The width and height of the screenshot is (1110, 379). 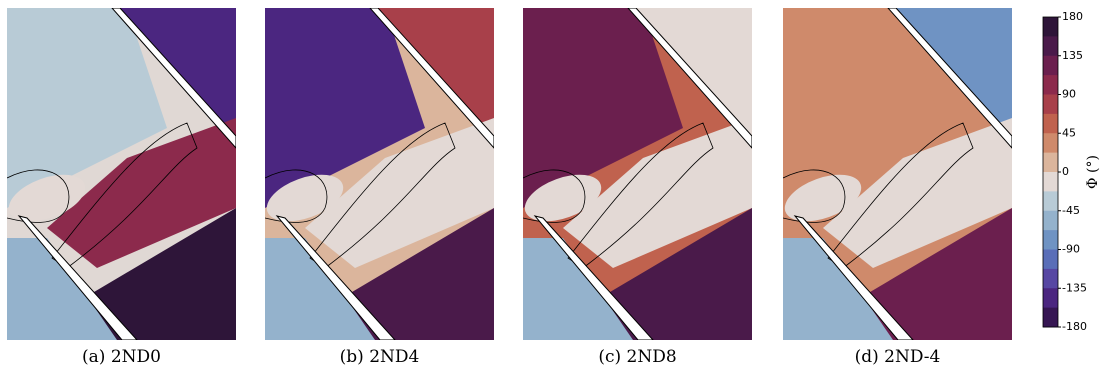 What do you see at coordinates (898, 357) in the screenshot?
I see `panel-caption: (d) 2ND-4` at bounding box center [898, 357].